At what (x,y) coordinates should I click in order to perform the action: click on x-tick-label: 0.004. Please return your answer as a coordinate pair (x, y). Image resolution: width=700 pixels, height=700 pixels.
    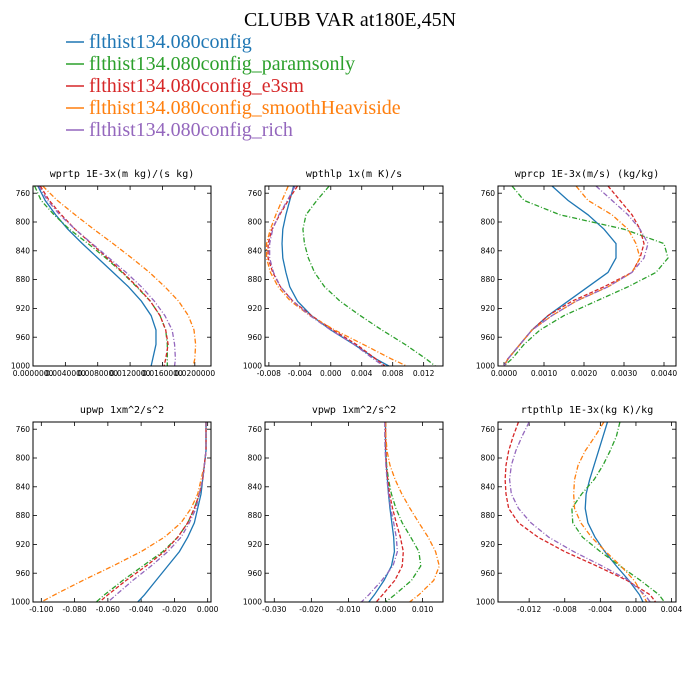
    Looking at the image, I should click on (672, 609).